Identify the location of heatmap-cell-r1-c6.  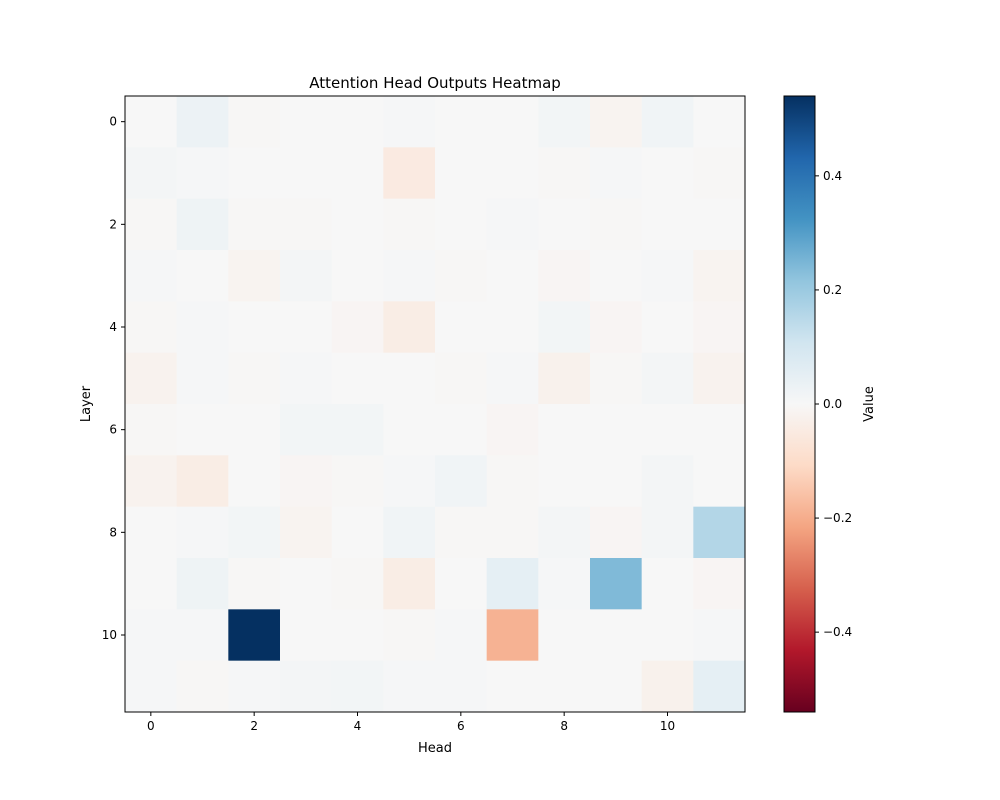
(461, 173).